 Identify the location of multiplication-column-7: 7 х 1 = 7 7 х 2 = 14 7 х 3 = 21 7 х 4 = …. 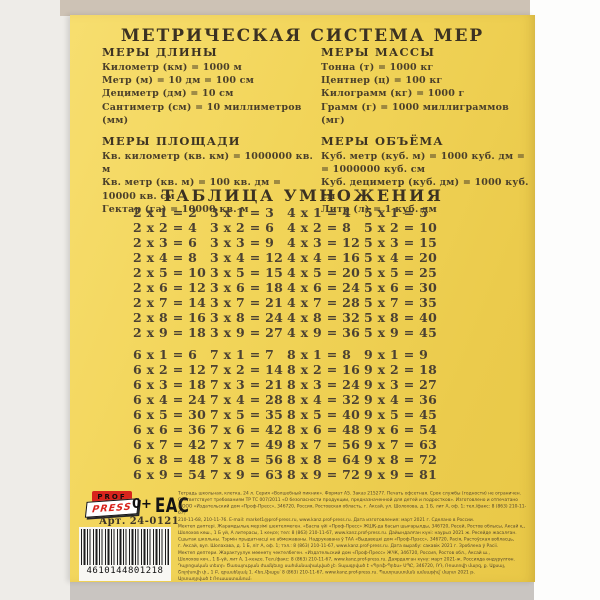
(247, 414).